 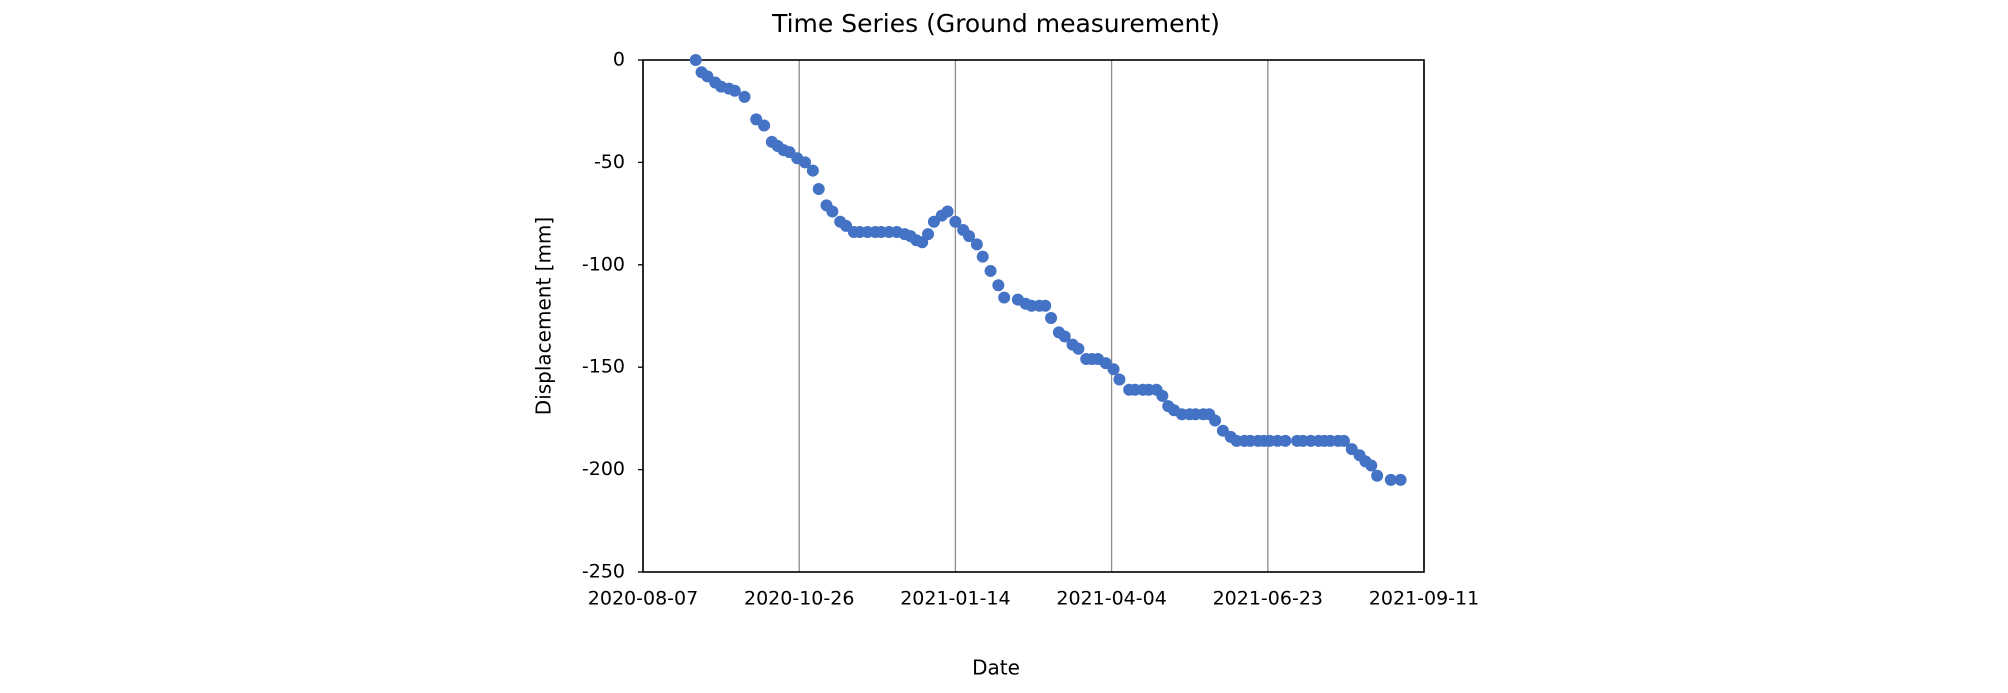 What do you see at coordinates (544, 316) in the screenshot?
I see `y-axis-label: Displacement [mm]` at bounding box center [544, 316].